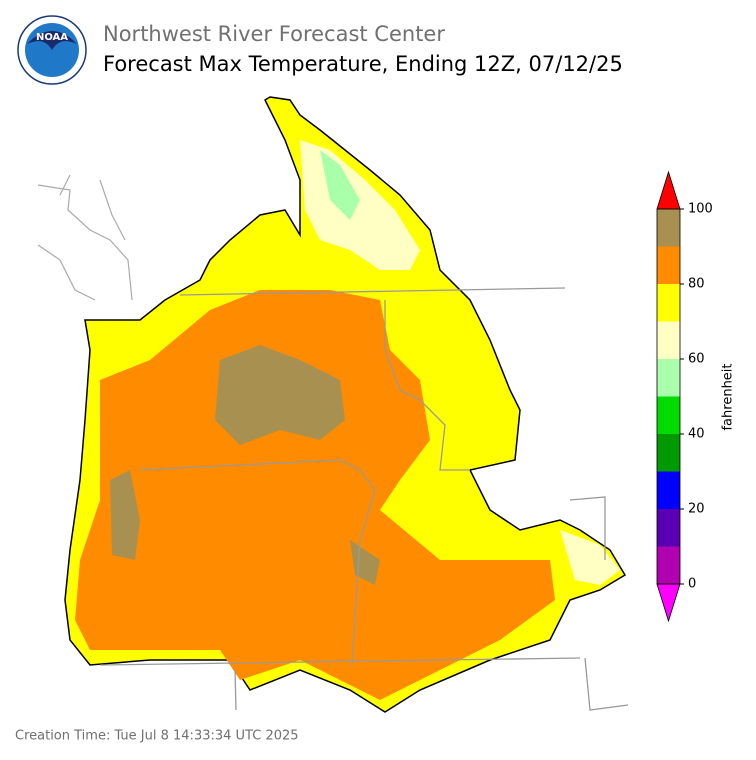 This screenshot has width=756, height=760. Describe the element at coordinates (280, 395) in the screenshot. I see `hottest-region` at that location.